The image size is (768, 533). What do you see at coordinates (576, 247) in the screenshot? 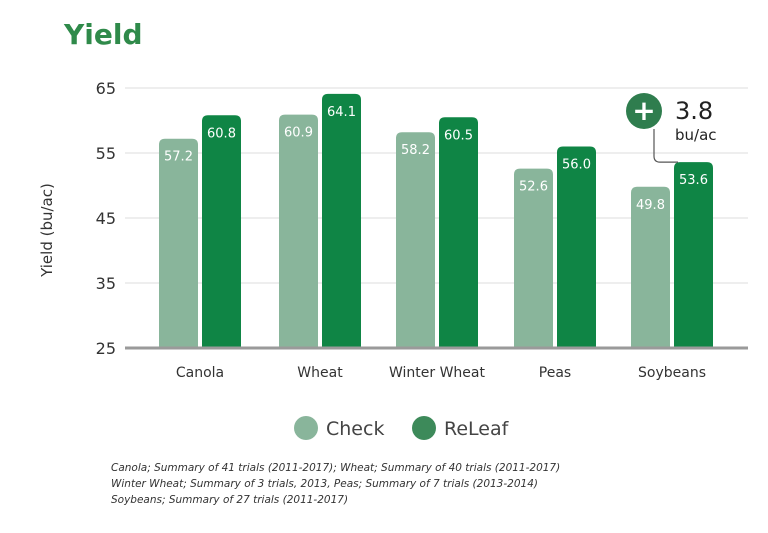
I see `bar-releaf-peas` at bounding box center [576, 247].